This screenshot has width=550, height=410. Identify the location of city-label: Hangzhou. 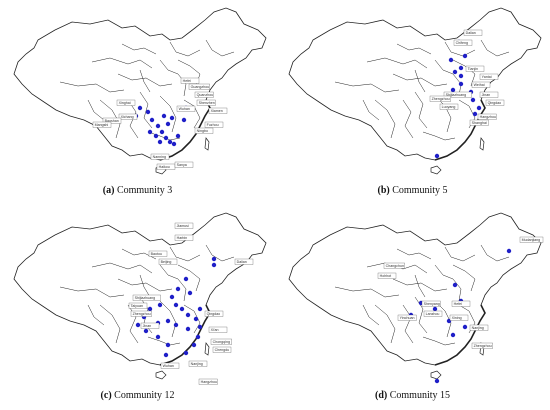
(208, 381).